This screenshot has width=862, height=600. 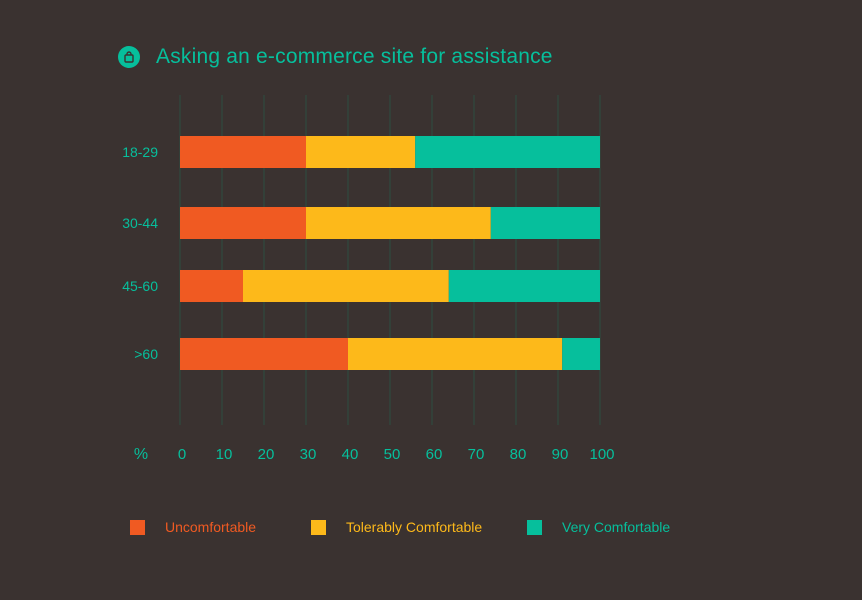 I want to click on shopping-bag-icon, so click(x=129, y=57).